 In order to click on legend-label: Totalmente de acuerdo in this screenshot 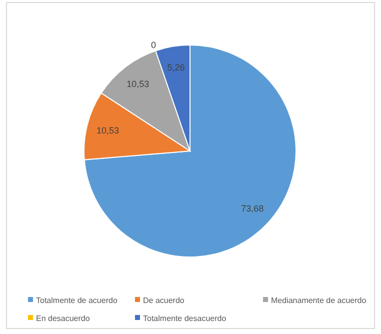, I will do `click(77, 300)`.